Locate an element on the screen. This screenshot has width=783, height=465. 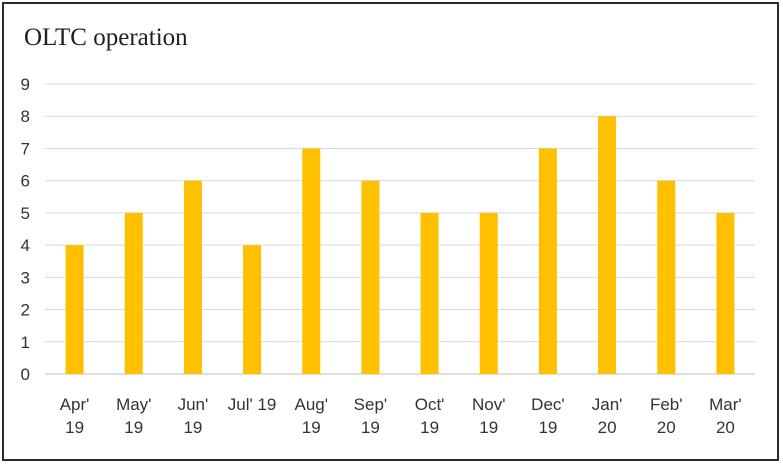
x-tick-label: Feb' 20 is located at coordinates (666, 416).